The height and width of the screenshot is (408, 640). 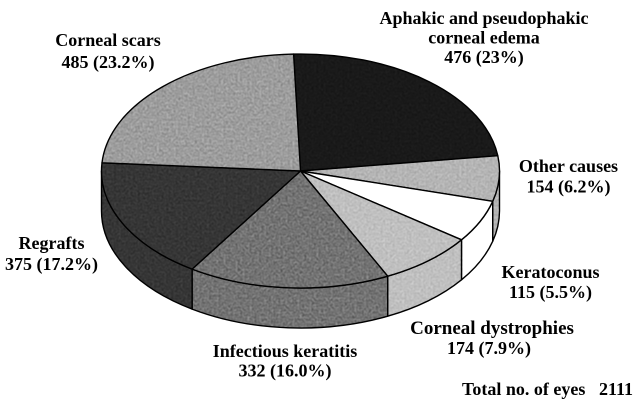 What do you see at coordinates (483, 38) in the screenshot?
I see `svg-text: corneal edema` at bounding box center [483, 38].